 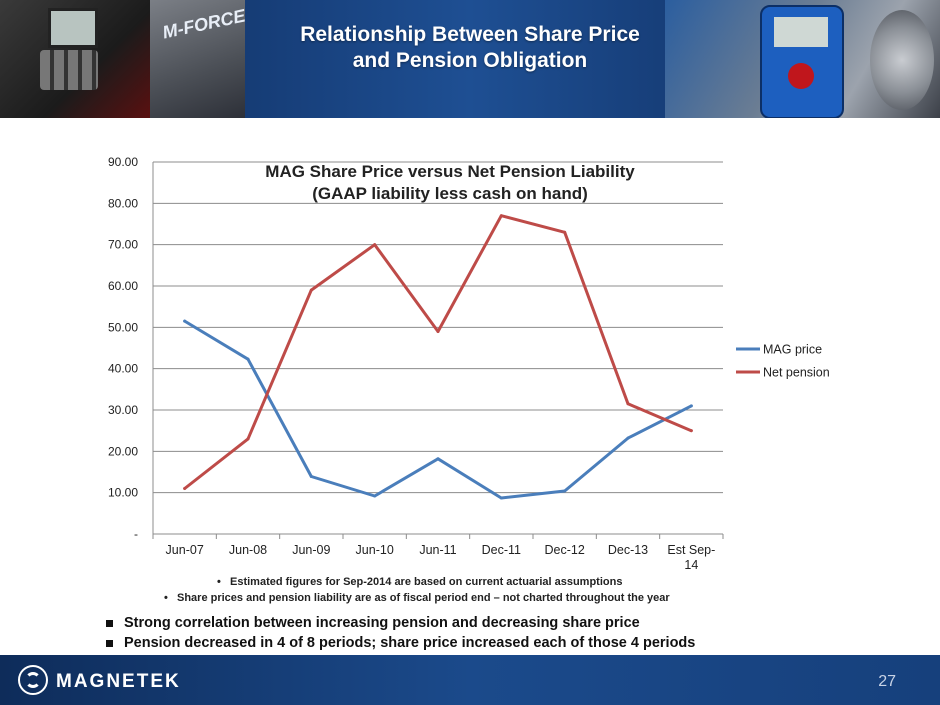 I want to click on y-tick-label: 20.00, so click(x=123, y=451).